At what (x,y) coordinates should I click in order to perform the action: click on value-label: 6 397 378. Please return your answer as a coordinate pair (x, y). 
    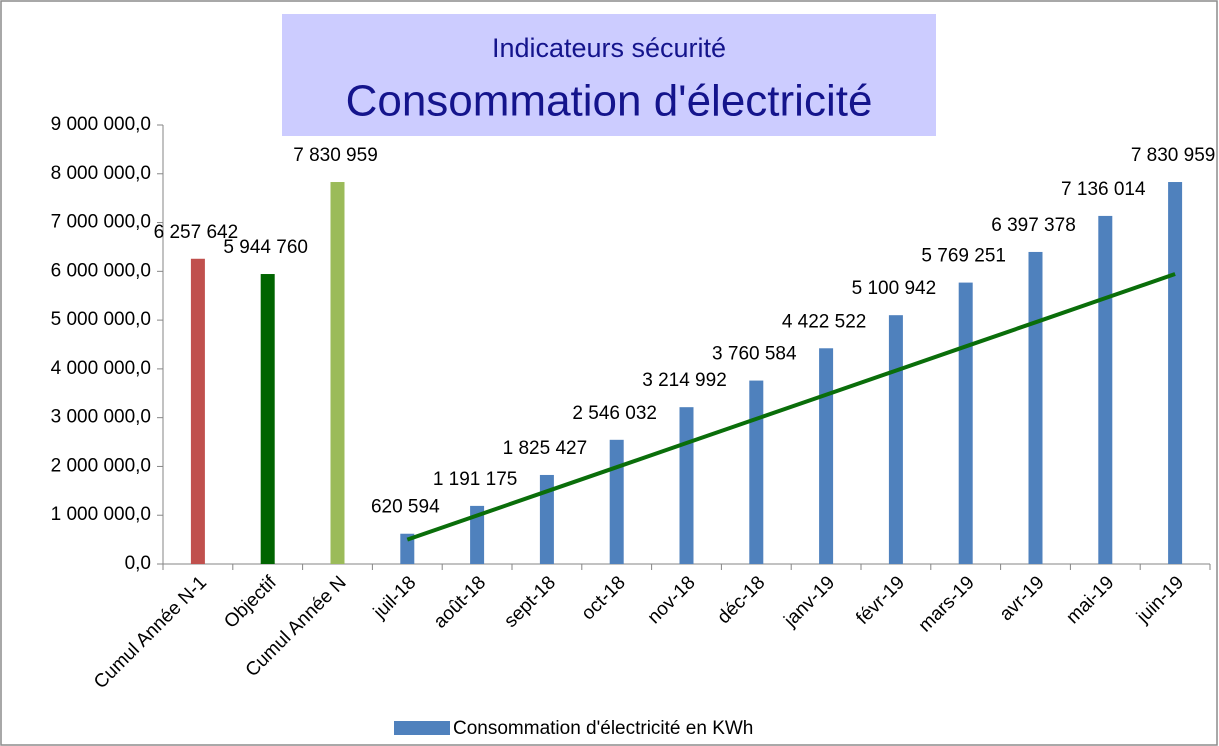
    Looking at the image, I should click on (1033, 225).